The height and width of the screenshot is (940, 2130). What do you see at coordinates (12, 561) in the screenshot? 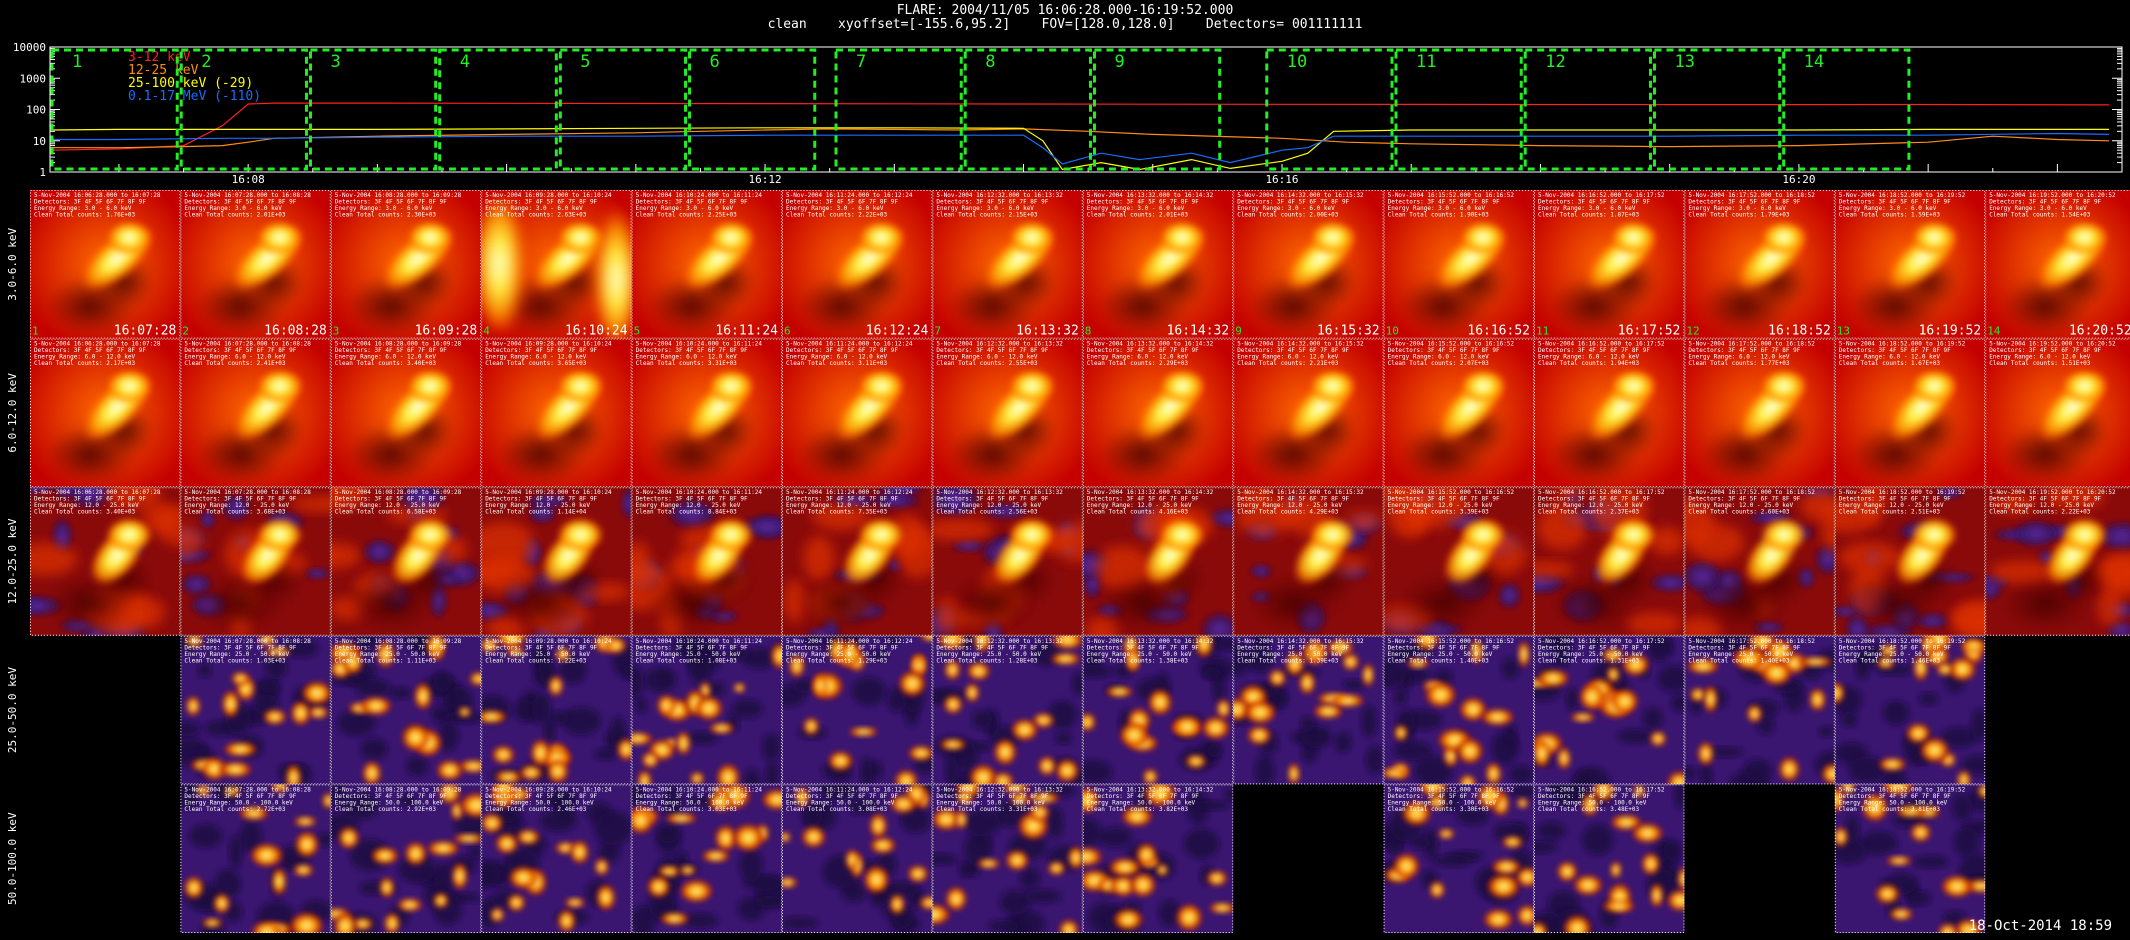
I see `row-energy-label: 12.0-25.0 keV` at bounding box center [12, 561].